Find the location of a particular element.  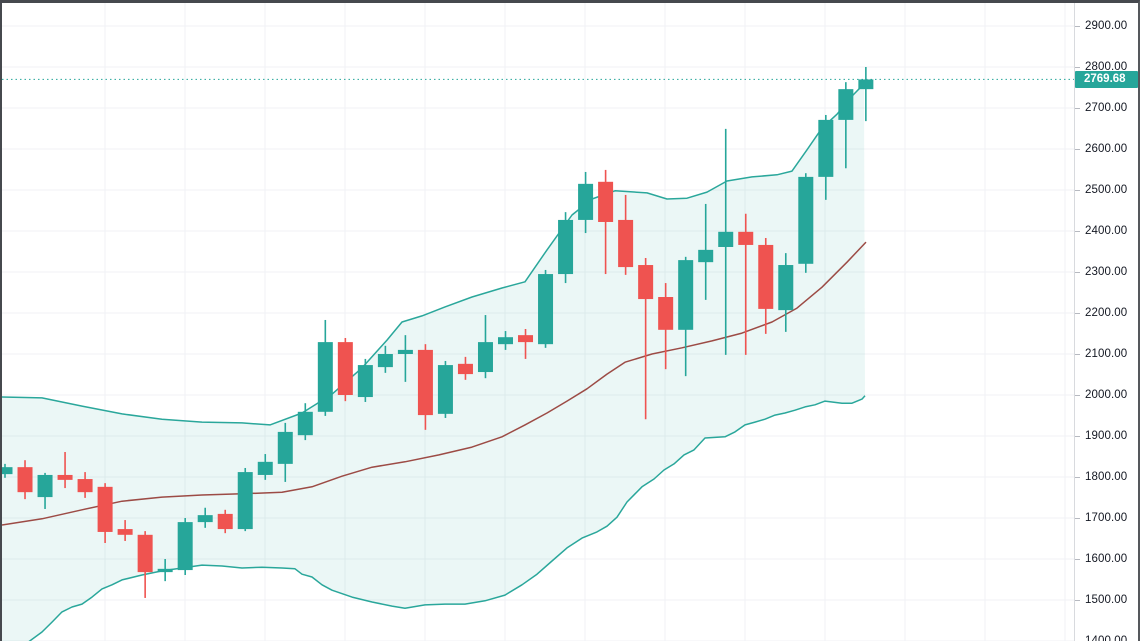

current-price-value: 2769.68 is located at coordinates (1105, 79).